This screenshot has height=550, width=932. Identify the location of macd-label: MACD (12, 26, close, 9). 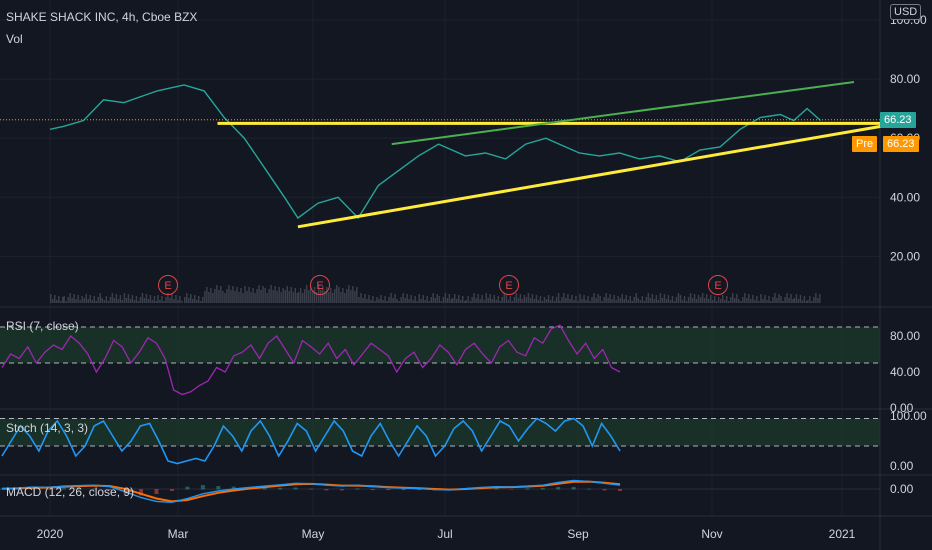
(70, 492).